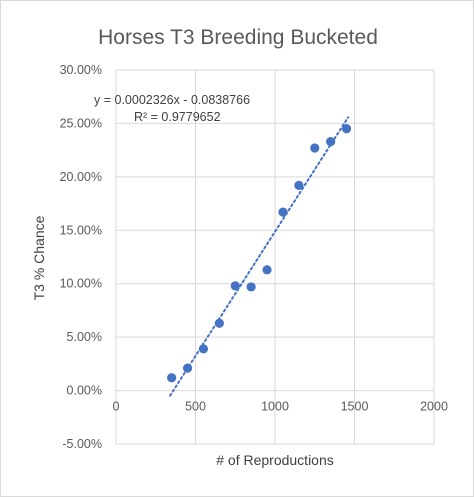 The image size is (474, 497). What do you see at coordinates (177, 117) in the screenshot?
I see `trendline-r-squared: R² = 0.9779652` at bounding box center [177, 117].